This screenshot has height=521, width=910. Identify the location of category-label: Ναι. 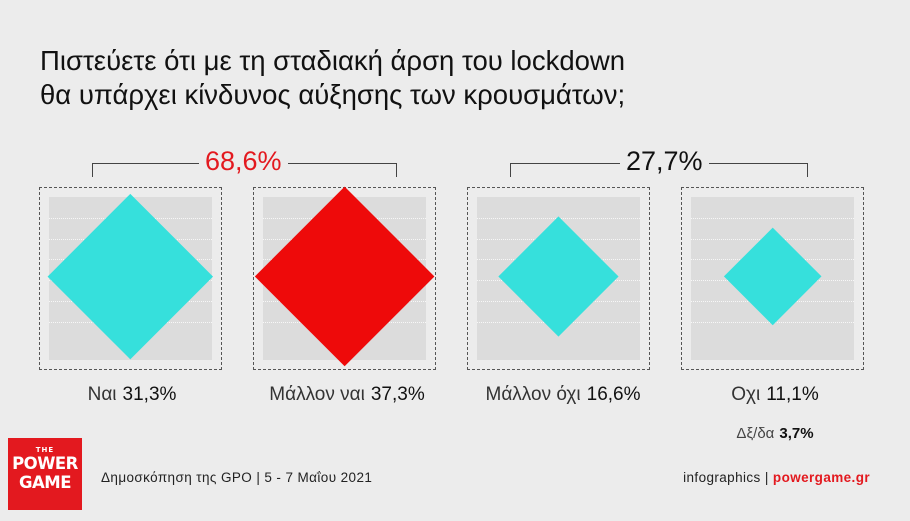
(102, 394).